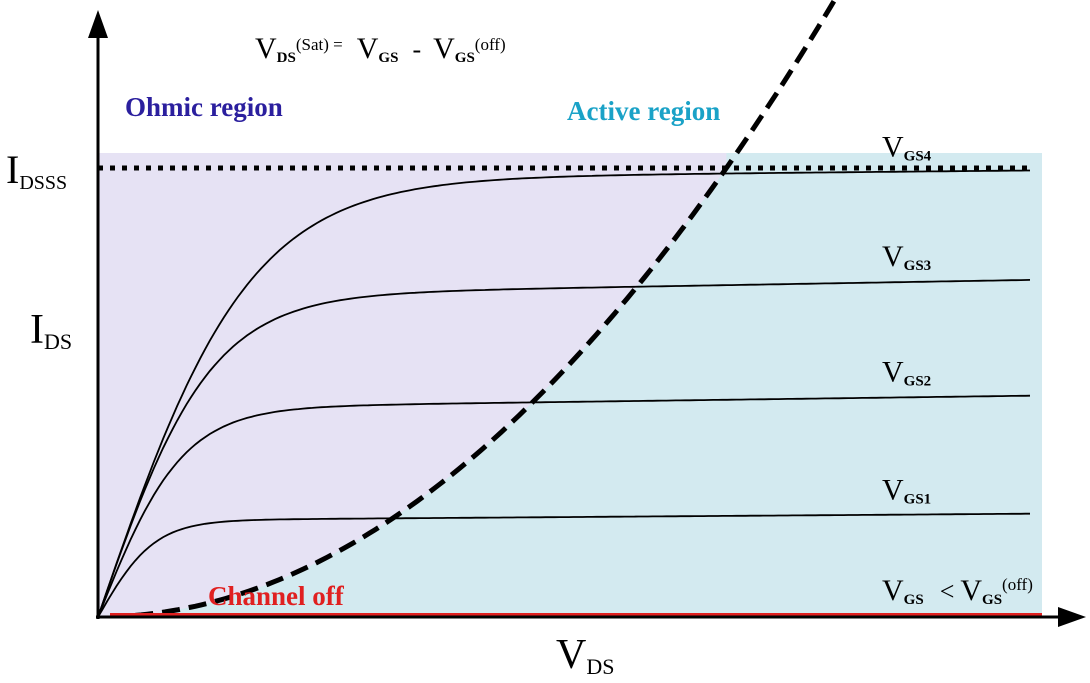  Describe the element at coordinates (918, 500) in the screenshot. I see `curve-label-sub: GS1` at that location.